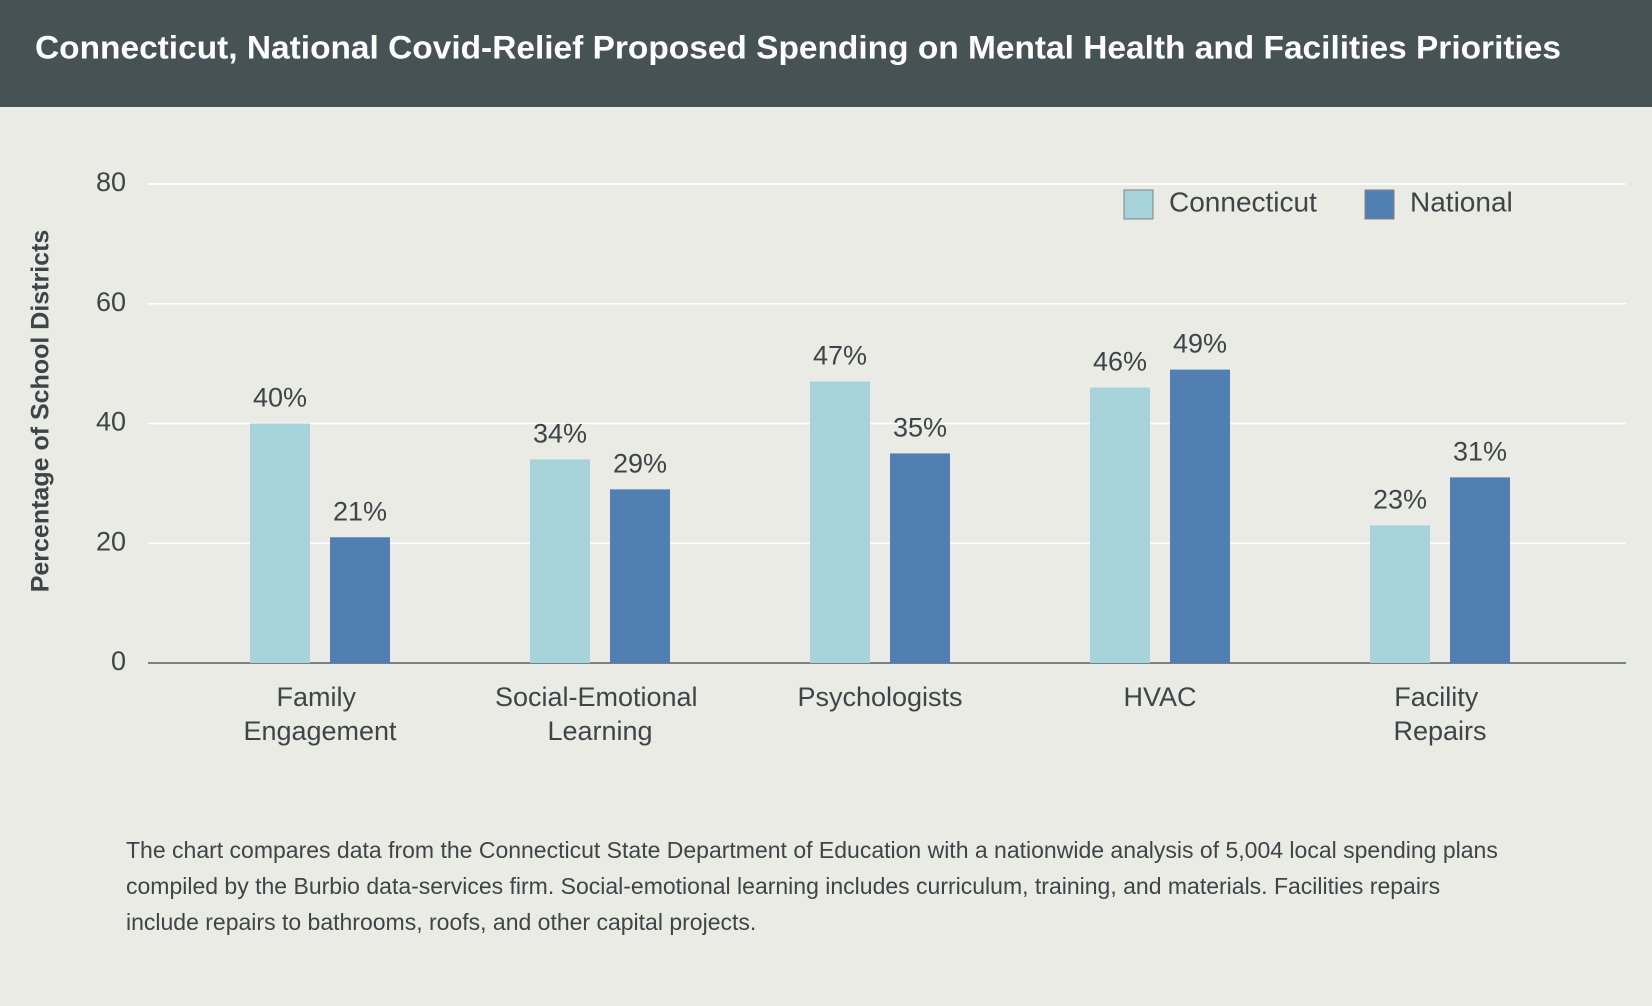 The width and height of the screenshot is (1652, 1006). I want to click on value-label: 29%, so click(640, 463).